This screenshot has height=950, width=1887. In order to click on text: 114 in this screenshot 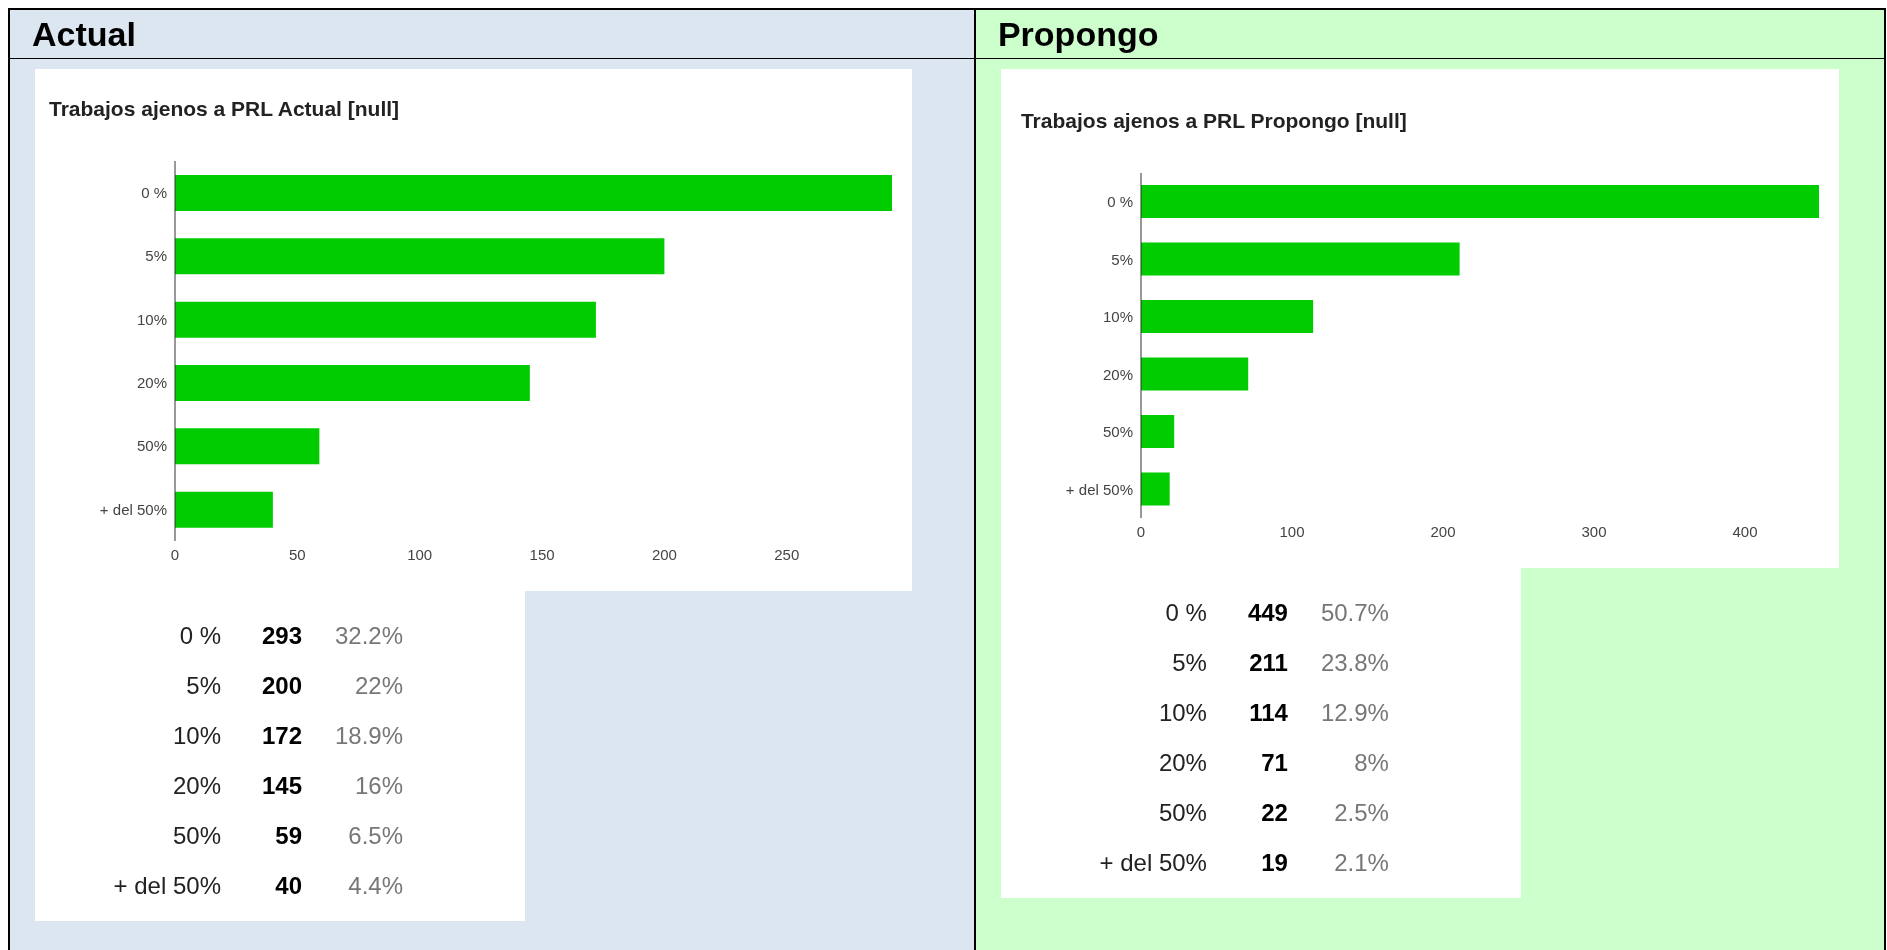, I will do `click(1268, 713)`.